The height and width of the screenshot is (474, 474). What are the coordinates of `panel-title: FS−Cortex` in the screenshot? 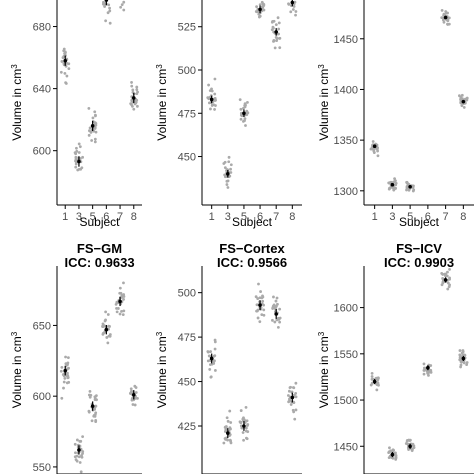 It's located at (252, 248).